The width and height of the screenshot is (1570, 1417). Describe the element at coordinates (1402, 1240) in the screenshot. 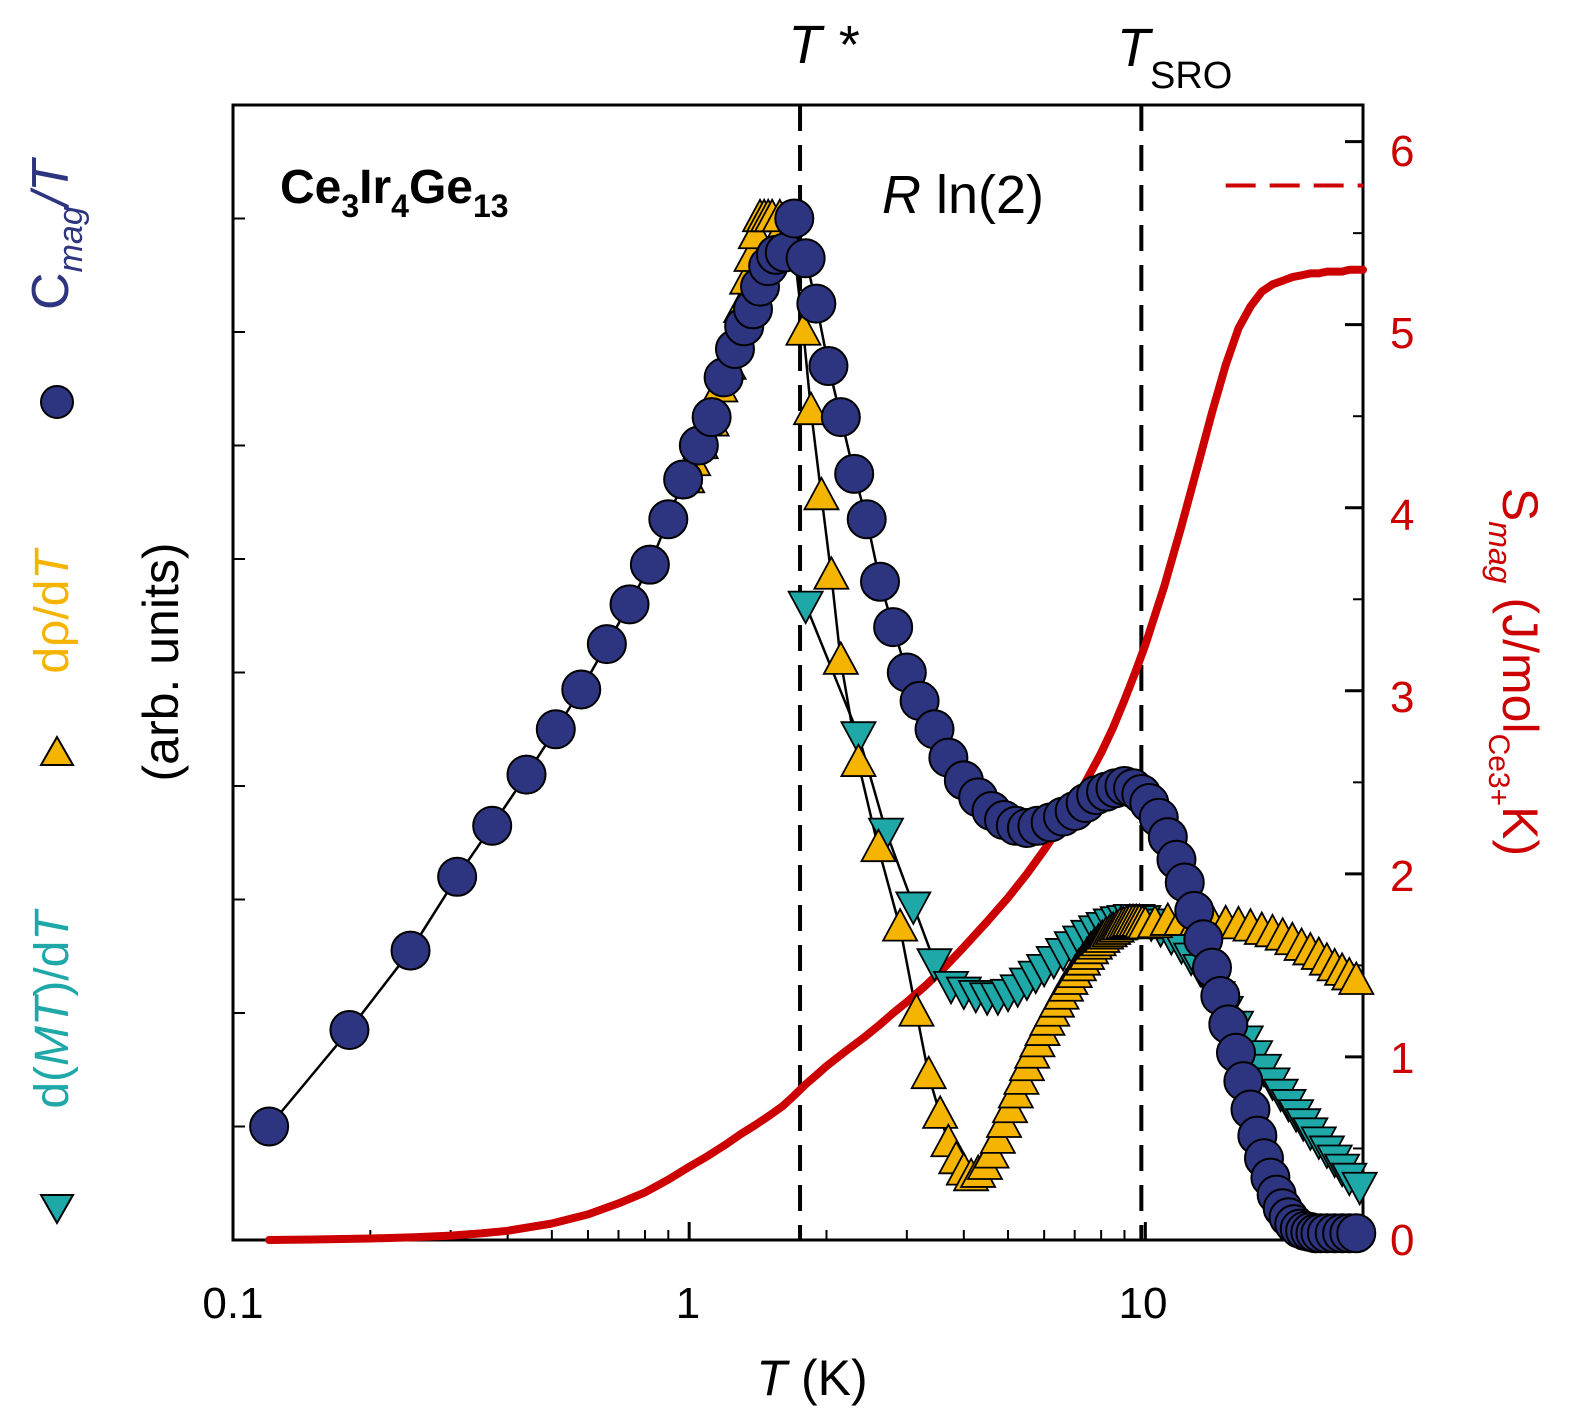

I see `right-tick-label-0: 0` at that location.